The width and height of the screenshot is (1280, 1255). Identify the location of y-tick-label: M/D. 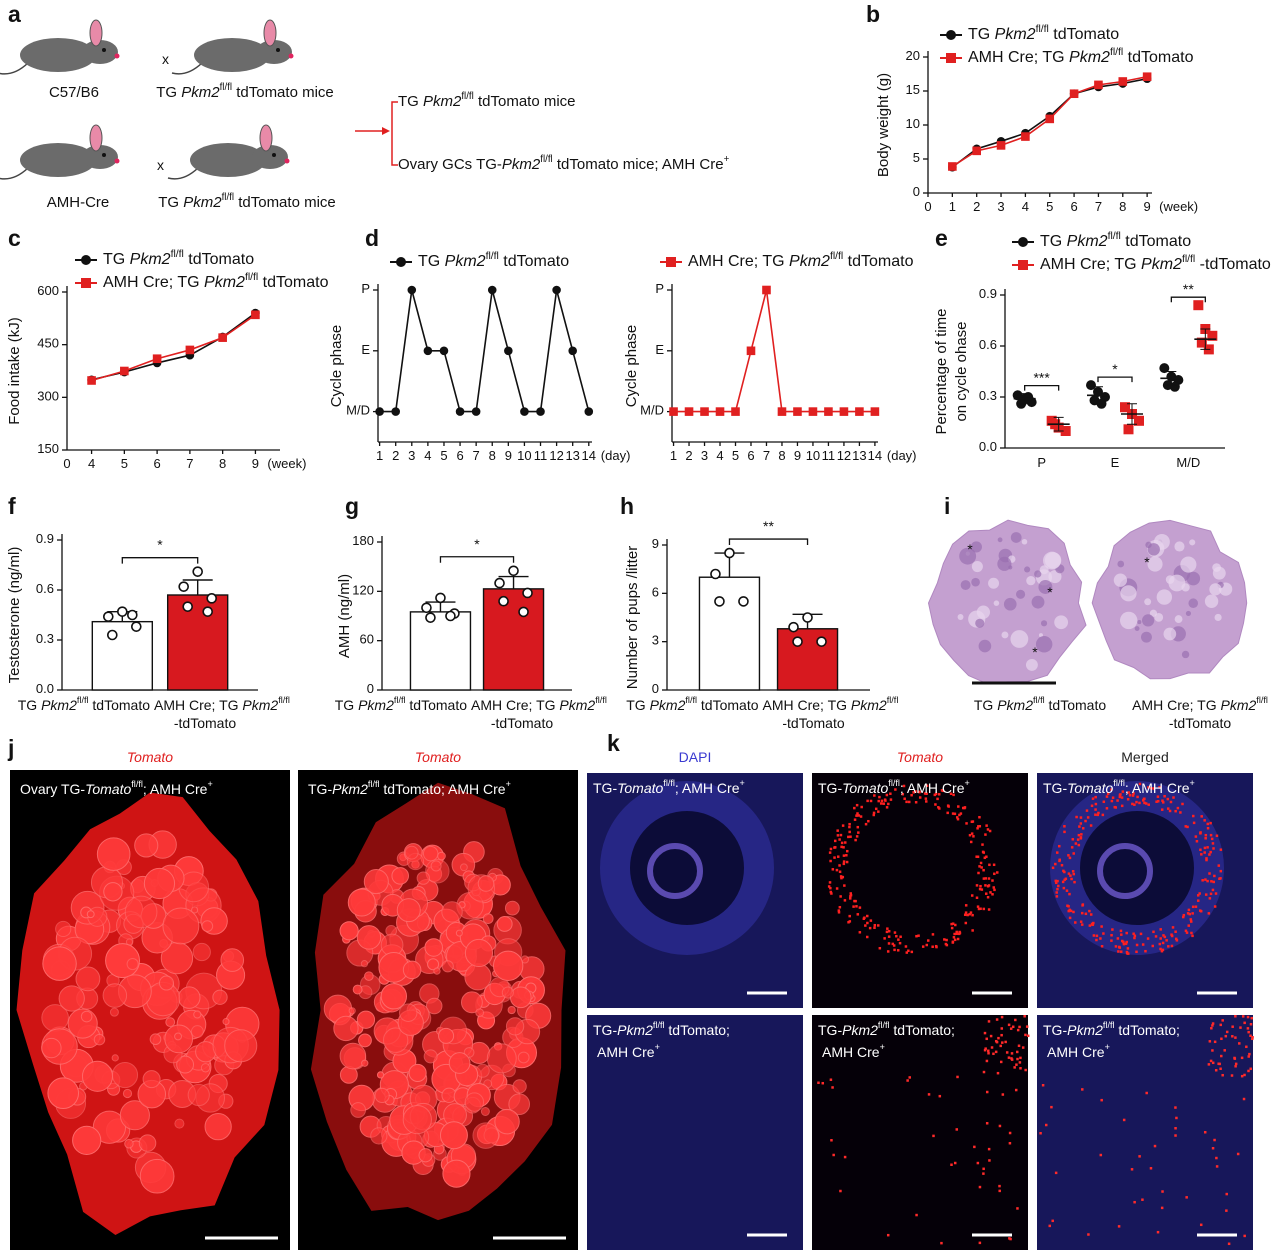
(652, 410).